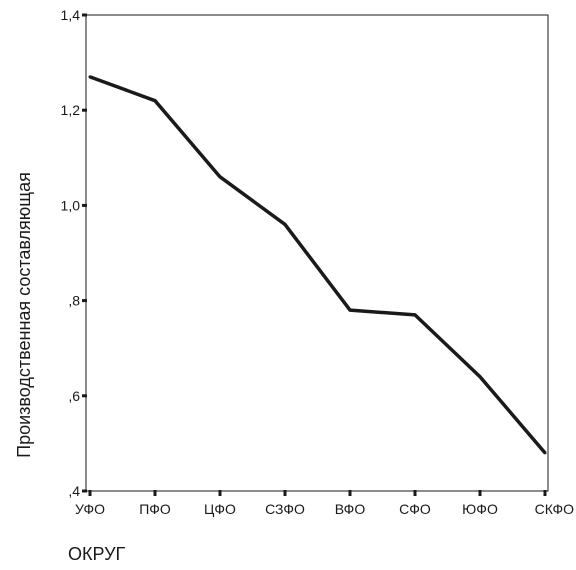  I want to click on x-axis-title: ОКРУГ, so click(97, 554).